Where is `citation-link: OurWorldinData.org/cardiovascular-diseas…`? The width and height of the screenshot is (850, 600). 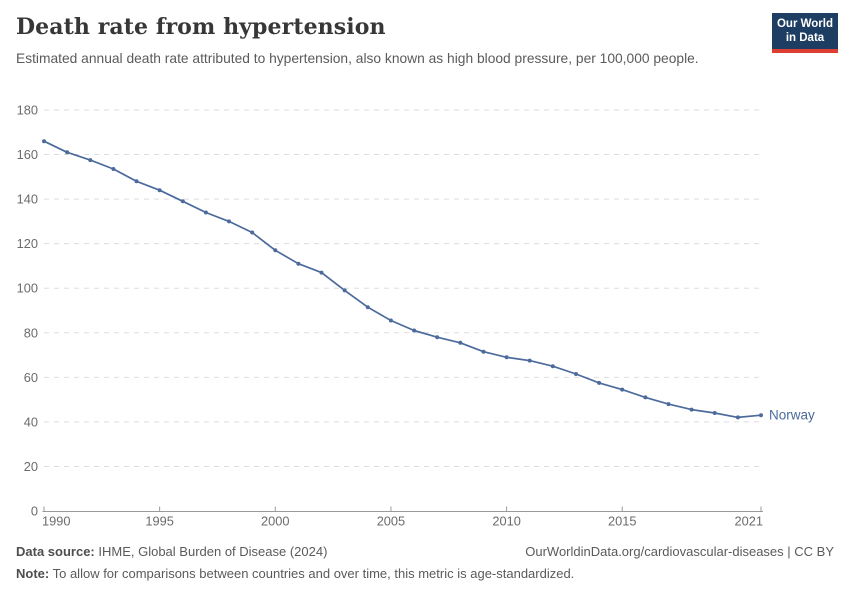 citation-link: OurWorldinData.org/cardiovascular-diseas… is located at coordinates (679, 551).